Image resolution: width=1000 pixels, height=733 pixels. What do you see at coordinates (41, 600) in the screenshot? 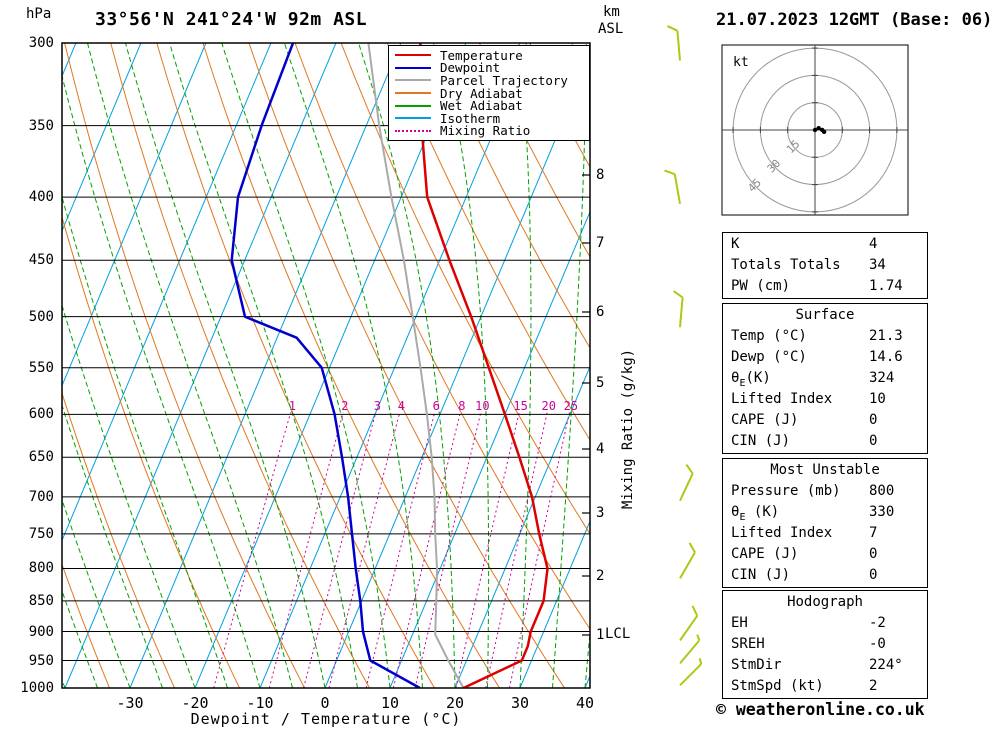
I see `pressure-tick-label: 850` at bounding box center [41, 600].